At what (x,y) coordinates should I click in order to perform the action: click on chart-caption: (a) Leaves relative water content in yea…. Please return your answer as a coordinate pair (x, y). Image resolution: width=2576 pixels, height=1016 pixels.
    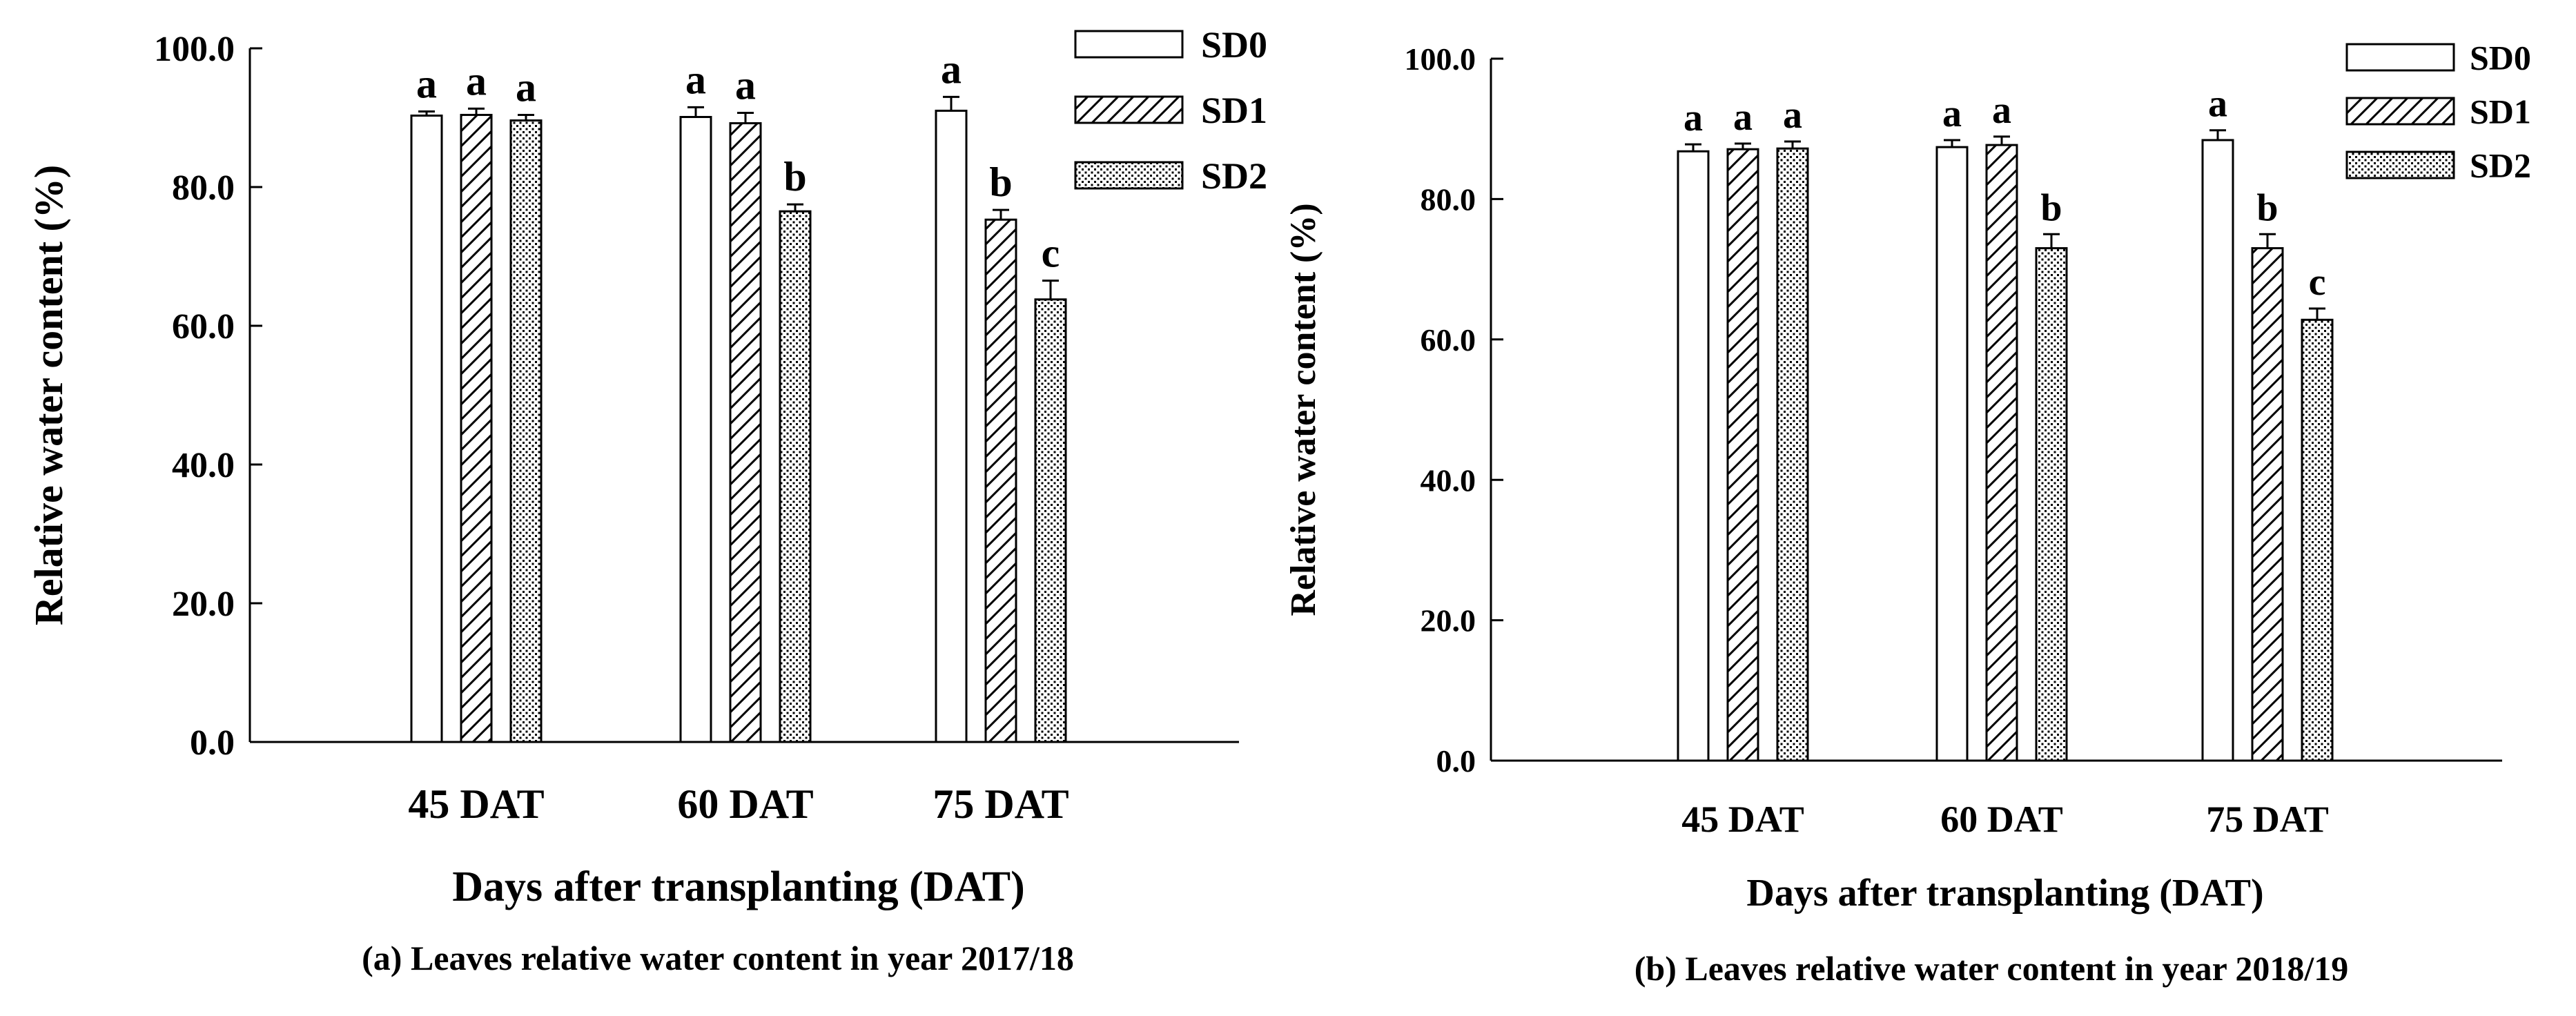
    Looking at the image, I should click on (718, 958).